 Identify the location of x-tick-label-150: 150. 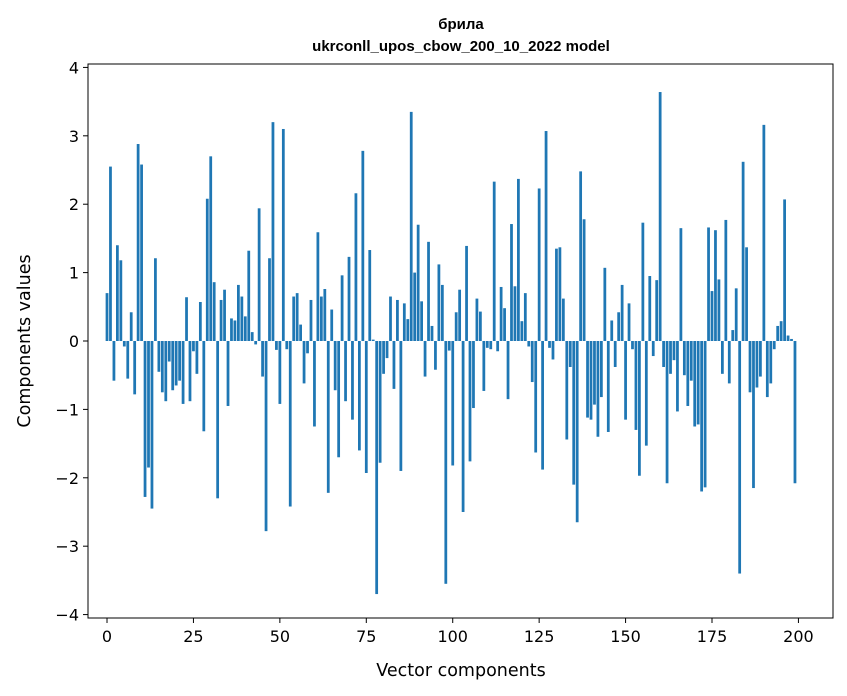
(625, 636).